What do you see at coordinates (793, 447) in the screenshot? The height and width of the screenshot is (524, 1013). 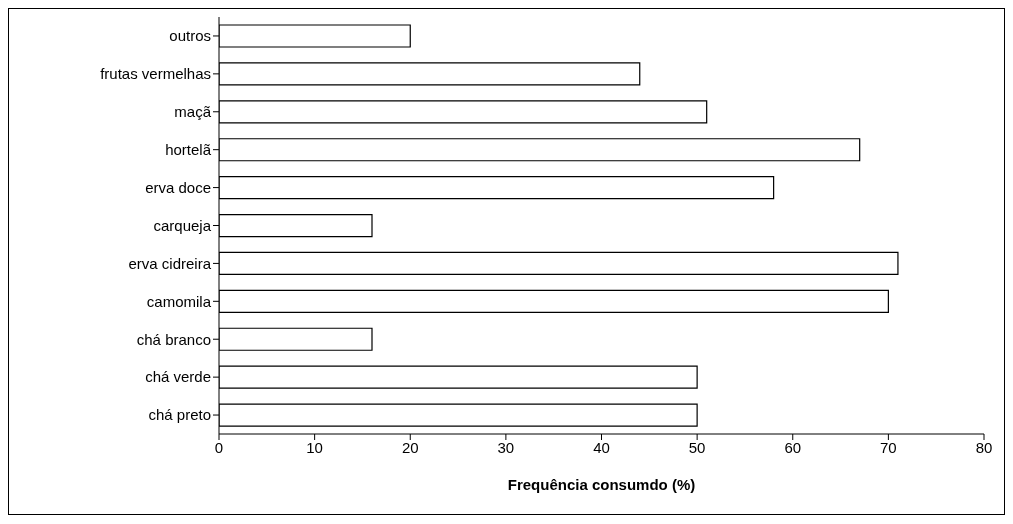 I see `x-tick-label: 60` at bounding box center [793, 447].